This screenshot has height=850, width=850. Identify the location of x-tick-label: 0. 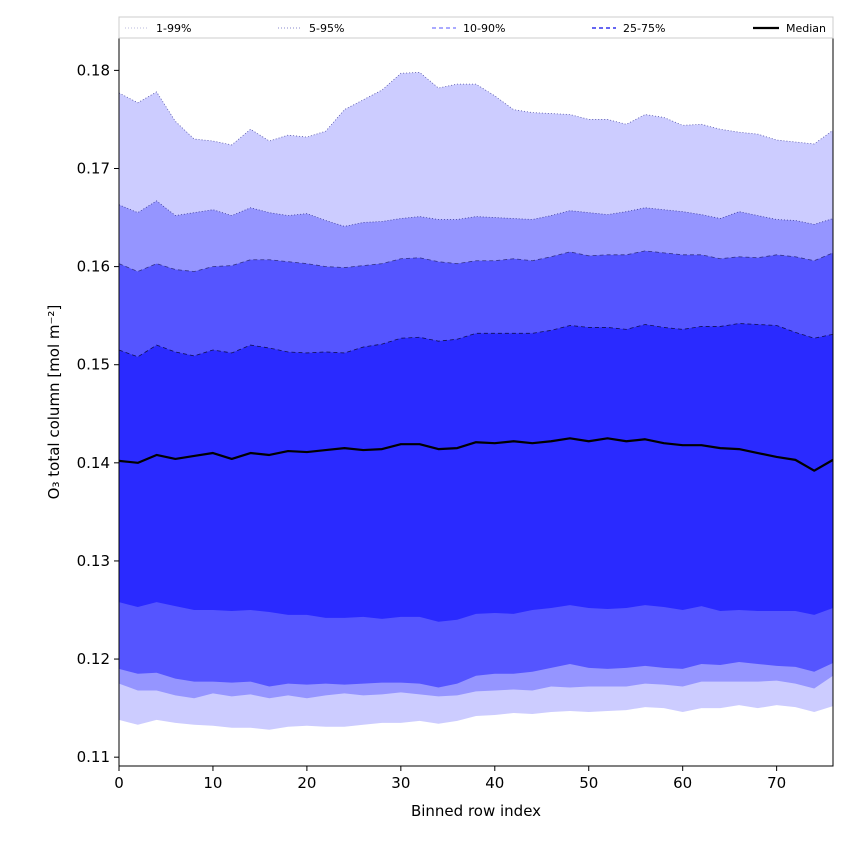
(119, 783).